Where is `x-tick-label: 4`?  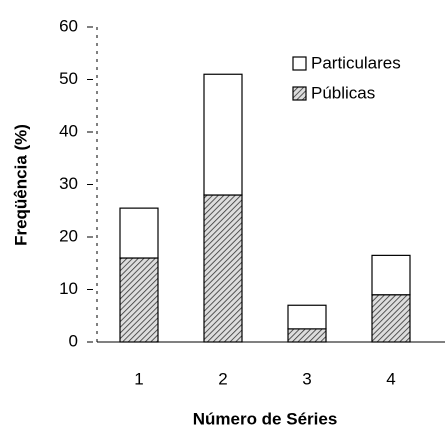 x-tick-label: 4 is located at coordinates (390, 378).